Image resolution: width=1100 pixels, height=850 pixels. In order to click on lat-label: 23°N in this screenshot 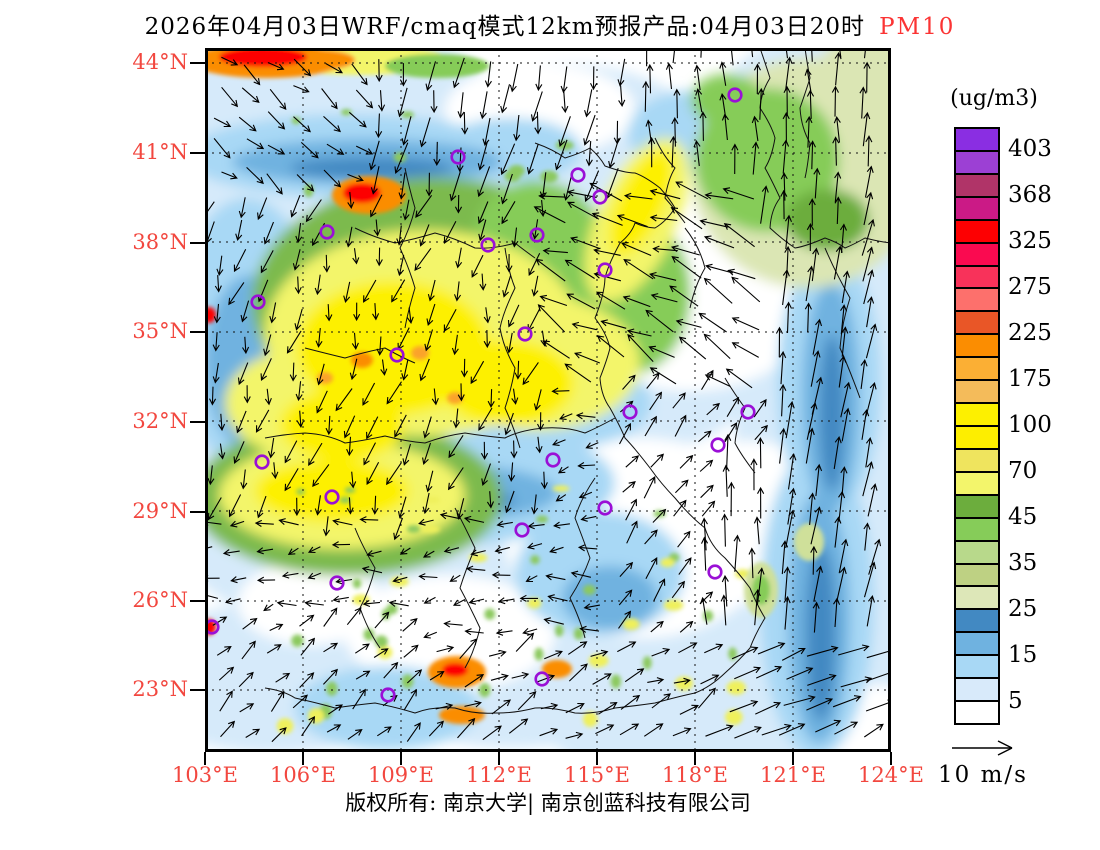, I will do `click(160, 689)`.